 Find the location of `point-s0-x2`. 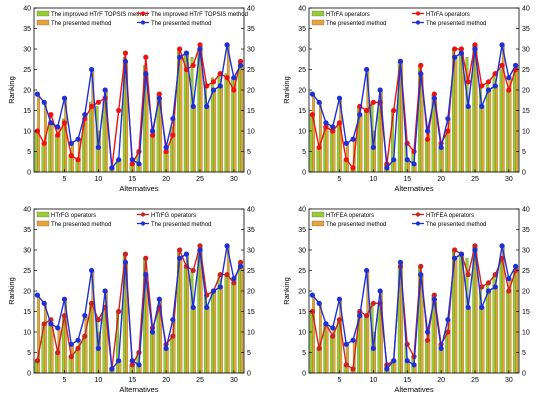

point-s0-x2 is located at coordinates (44, 143).